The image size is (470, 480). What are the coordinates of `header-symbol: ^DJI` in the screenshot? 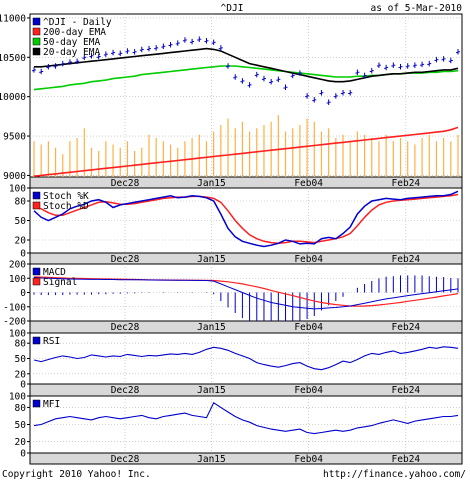 It's located at (232, 8).